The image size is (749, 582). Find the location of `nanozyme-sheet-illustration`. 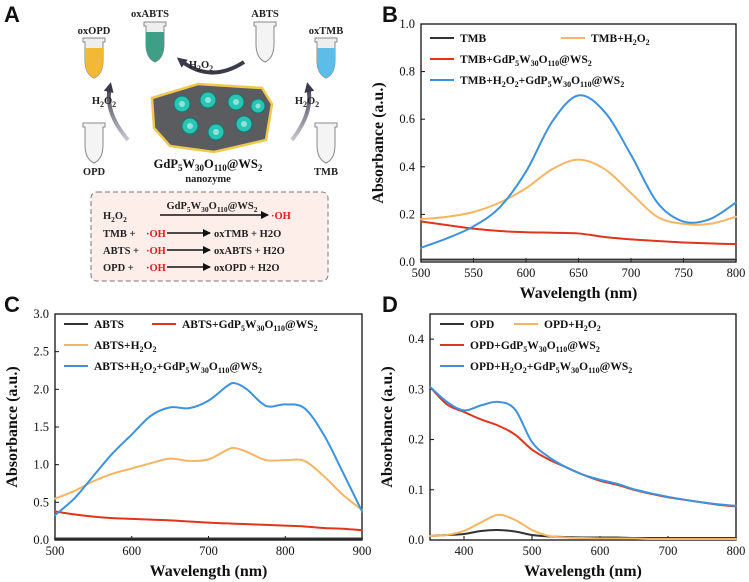

nanozyme-sheet-illustration is located at coordinates (212, 118).